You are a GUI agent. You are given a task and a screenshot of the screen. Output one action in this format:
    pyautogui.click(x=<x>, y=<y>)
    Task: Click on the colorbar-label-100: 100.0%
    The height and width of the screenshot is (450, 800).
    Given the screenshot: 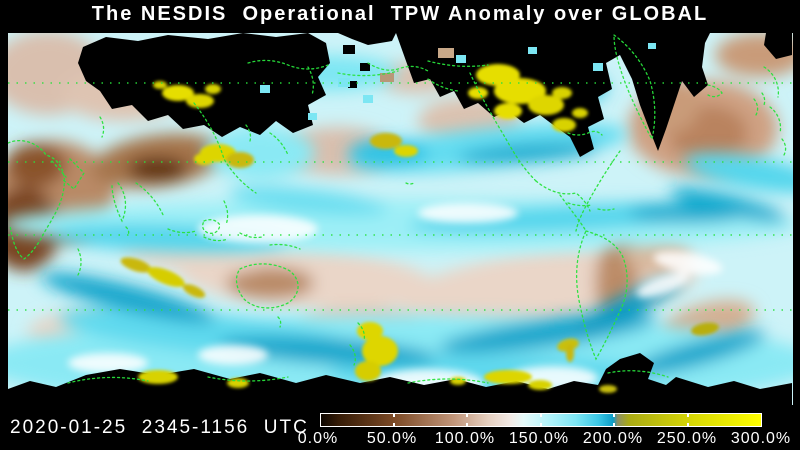 What is the action you would take?
    pyautogui.click(x=465, y=438)
    